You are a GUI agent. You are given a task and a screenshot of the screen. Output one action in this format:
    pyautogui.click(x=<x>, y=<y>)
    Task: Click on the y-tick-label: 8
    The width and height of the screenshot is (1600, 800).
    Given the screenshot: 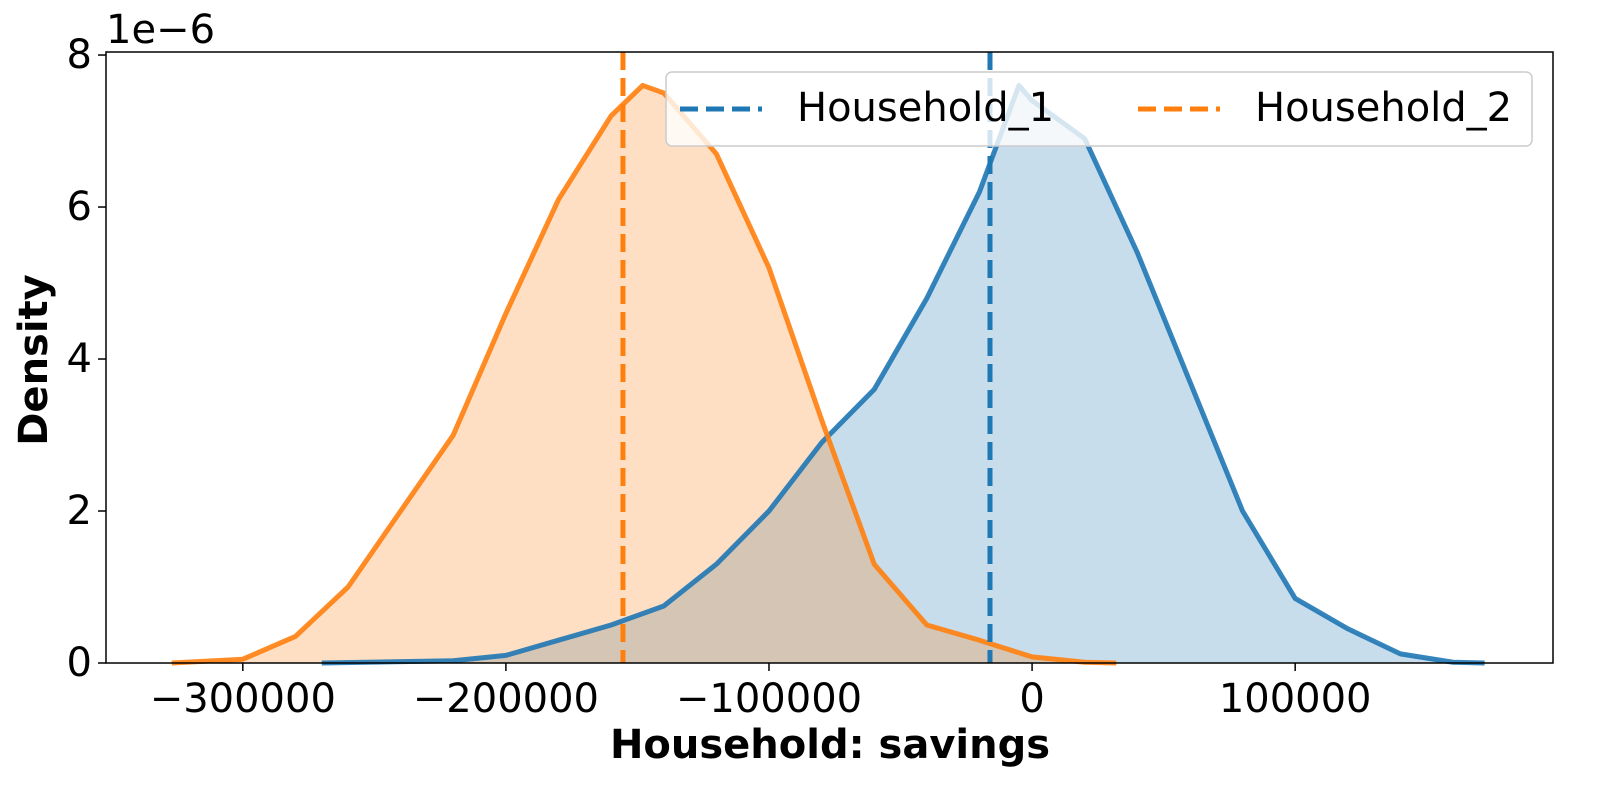 What is the action you would take?
    pyautogui.click(x=79, y=55)
    